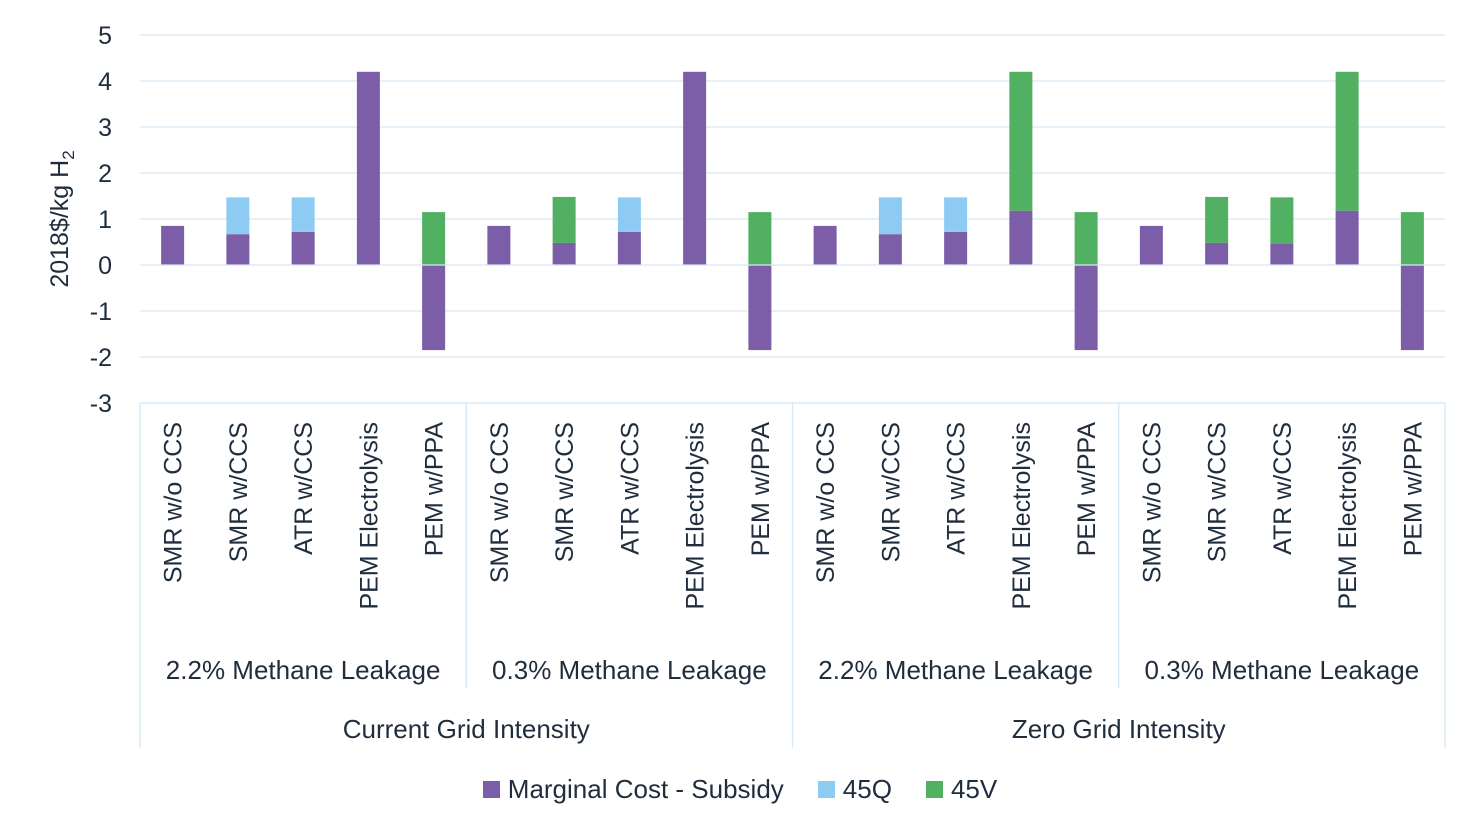 The height and width of the screenshot is (840, 1480). Describe the element at coordinates (105, 266) in the screenshot. I see `y-tick-label: 0` at that location.